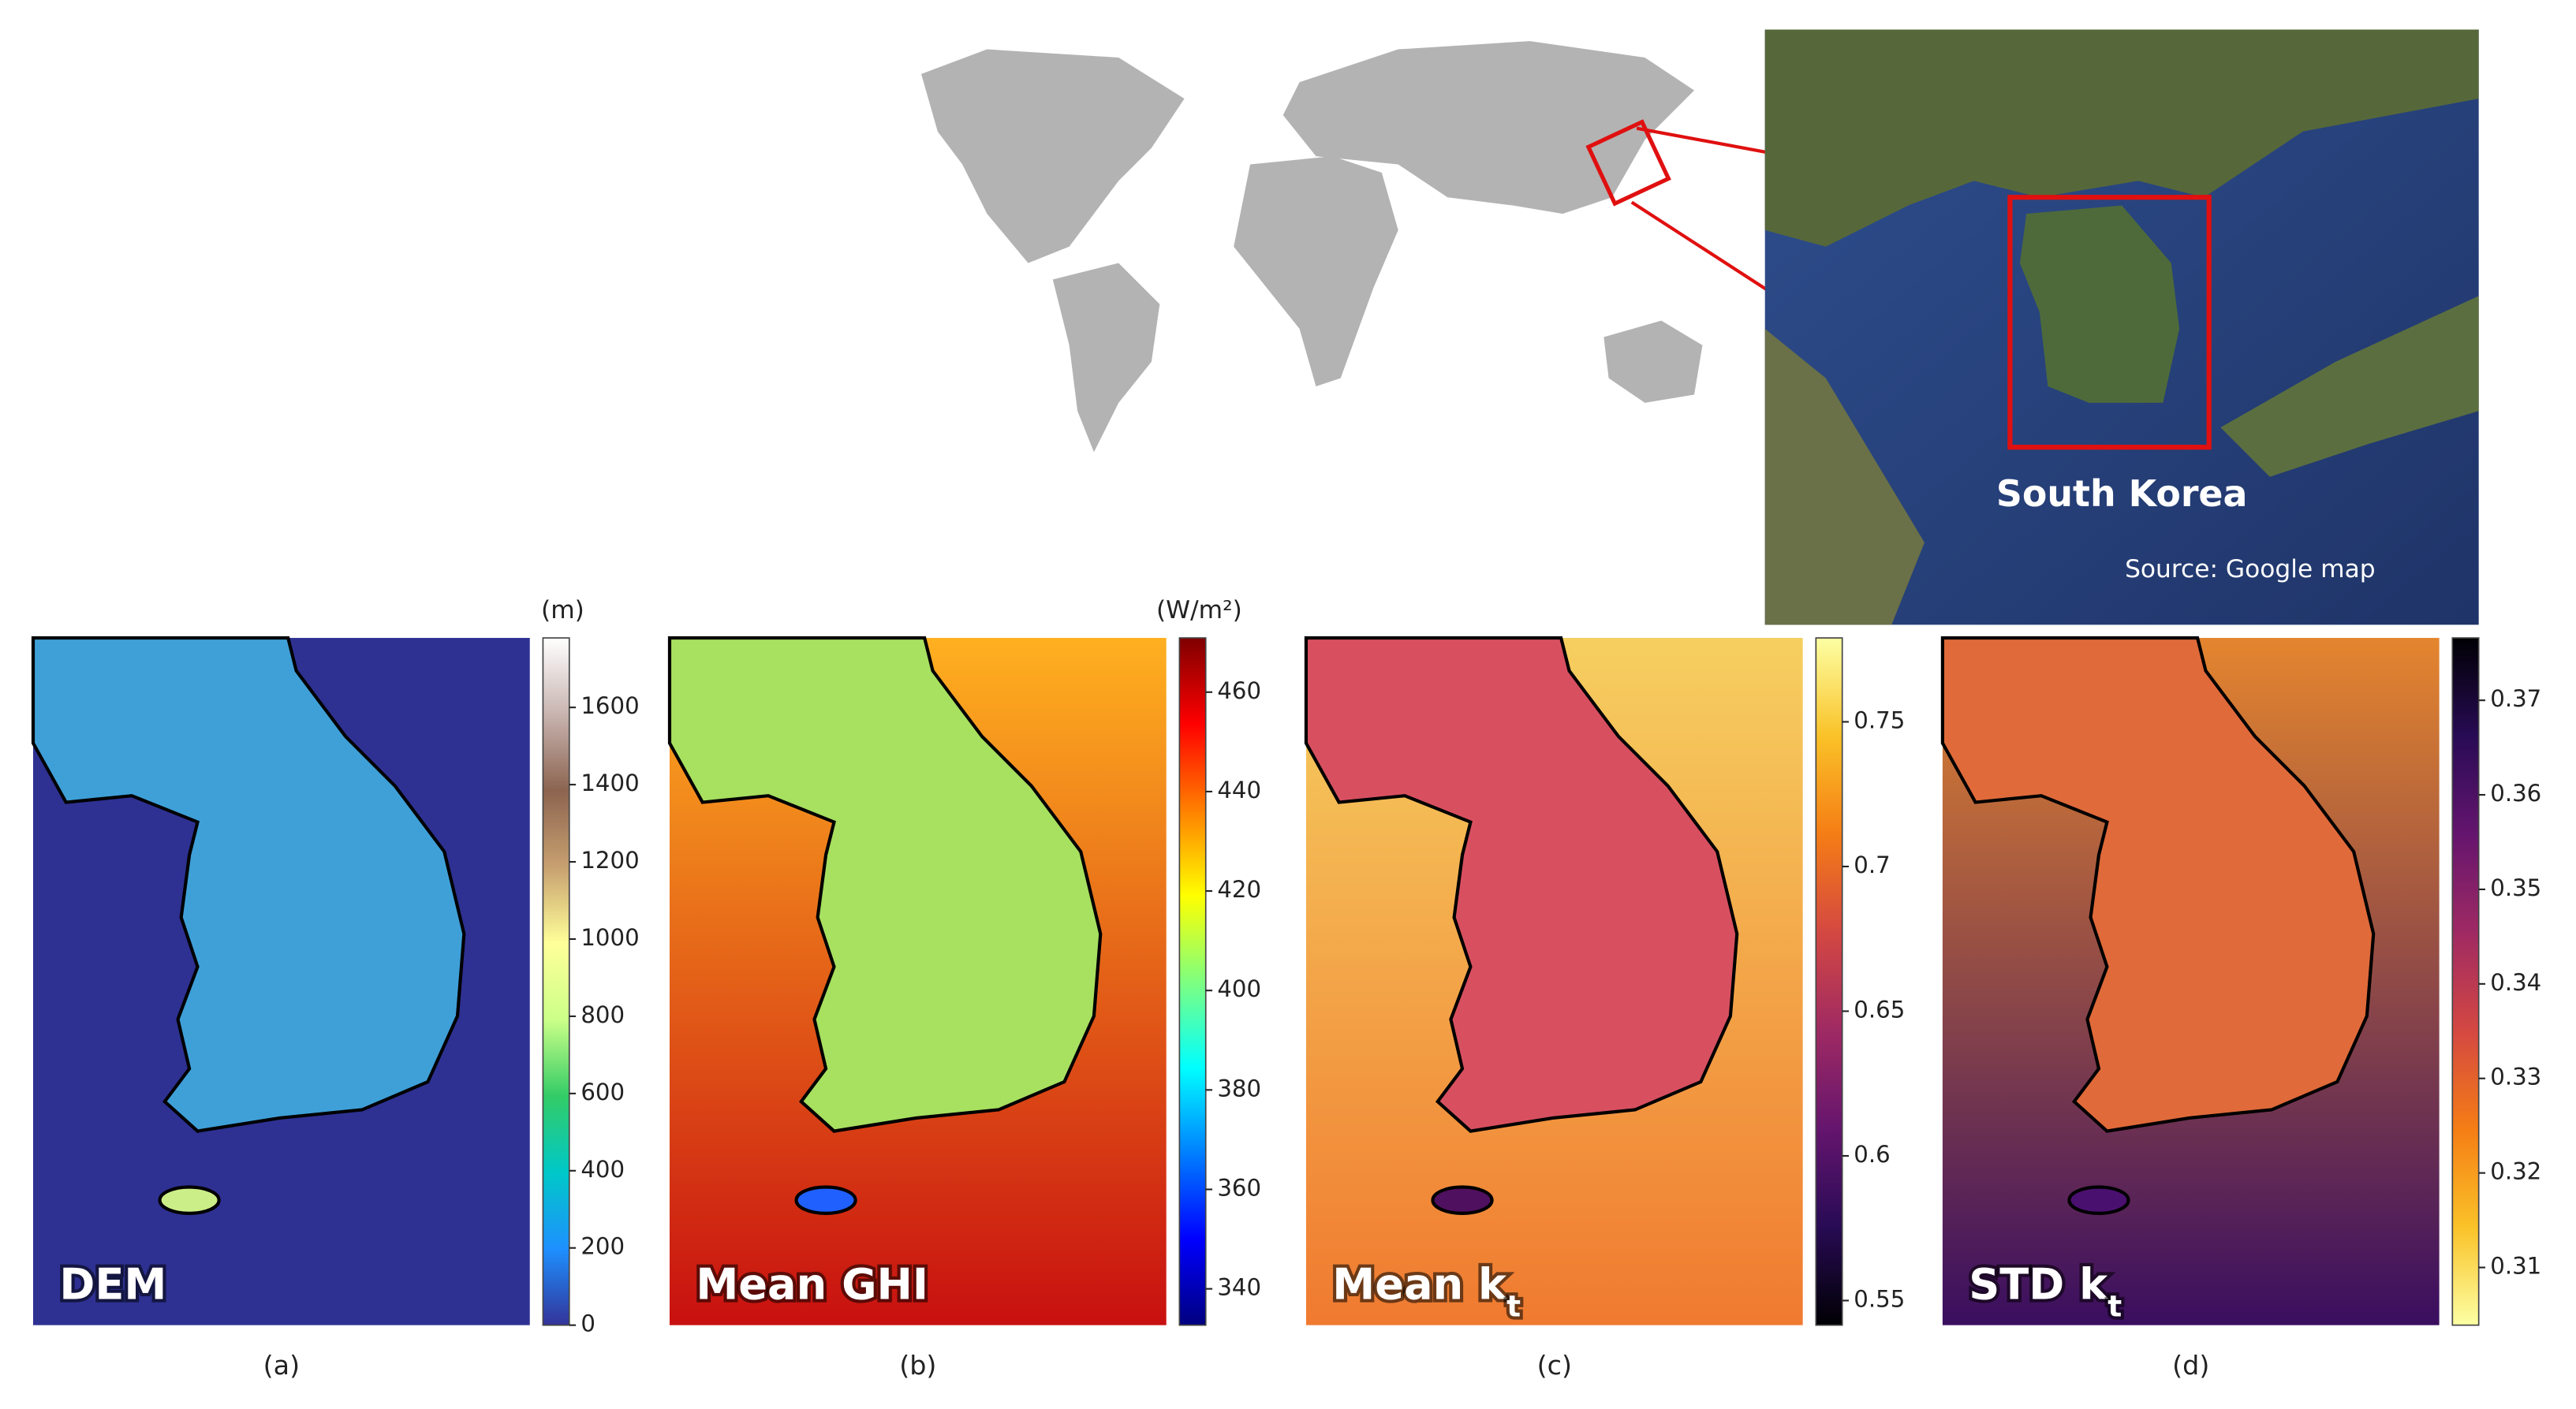 The height and width of the screenshot is (1409, 2576). Describe the element at coordinates (1239, 790) in the screenshot. I see `colorbar-tick-label: 440` at that location.